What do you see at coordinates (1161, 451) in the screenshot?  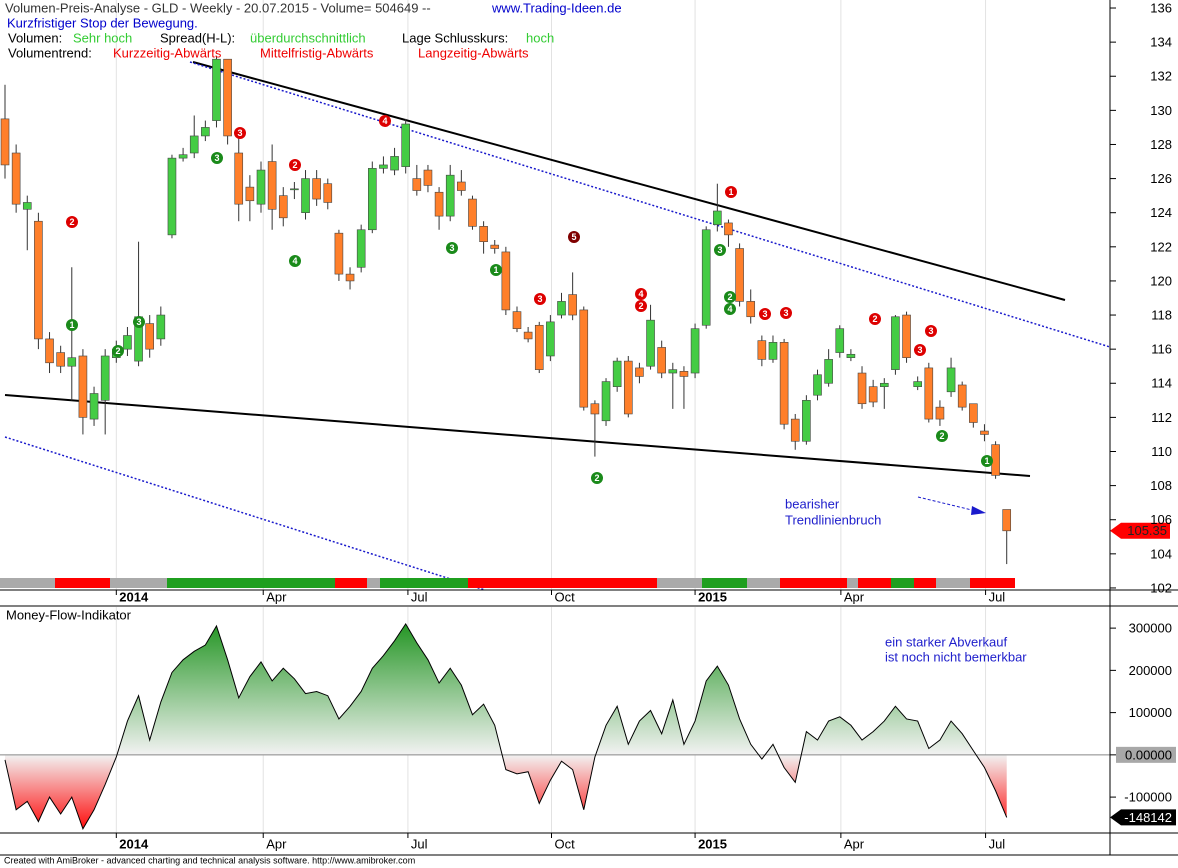 I see `y-tick-label: 110` at bounding box center [1161, 451].